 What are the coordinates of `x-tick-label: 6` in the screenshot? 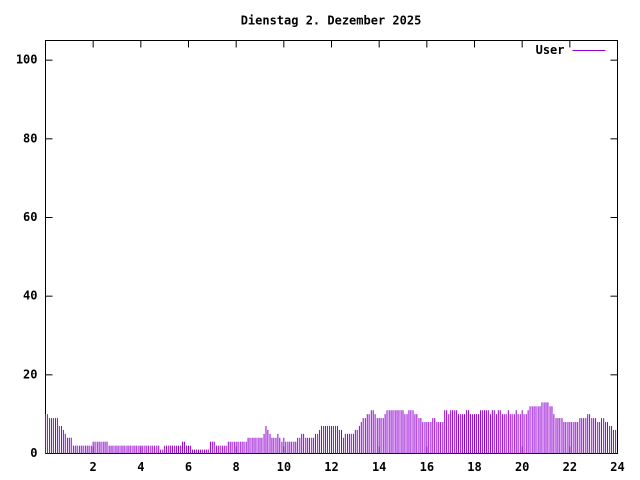 It's located at (188, 467).